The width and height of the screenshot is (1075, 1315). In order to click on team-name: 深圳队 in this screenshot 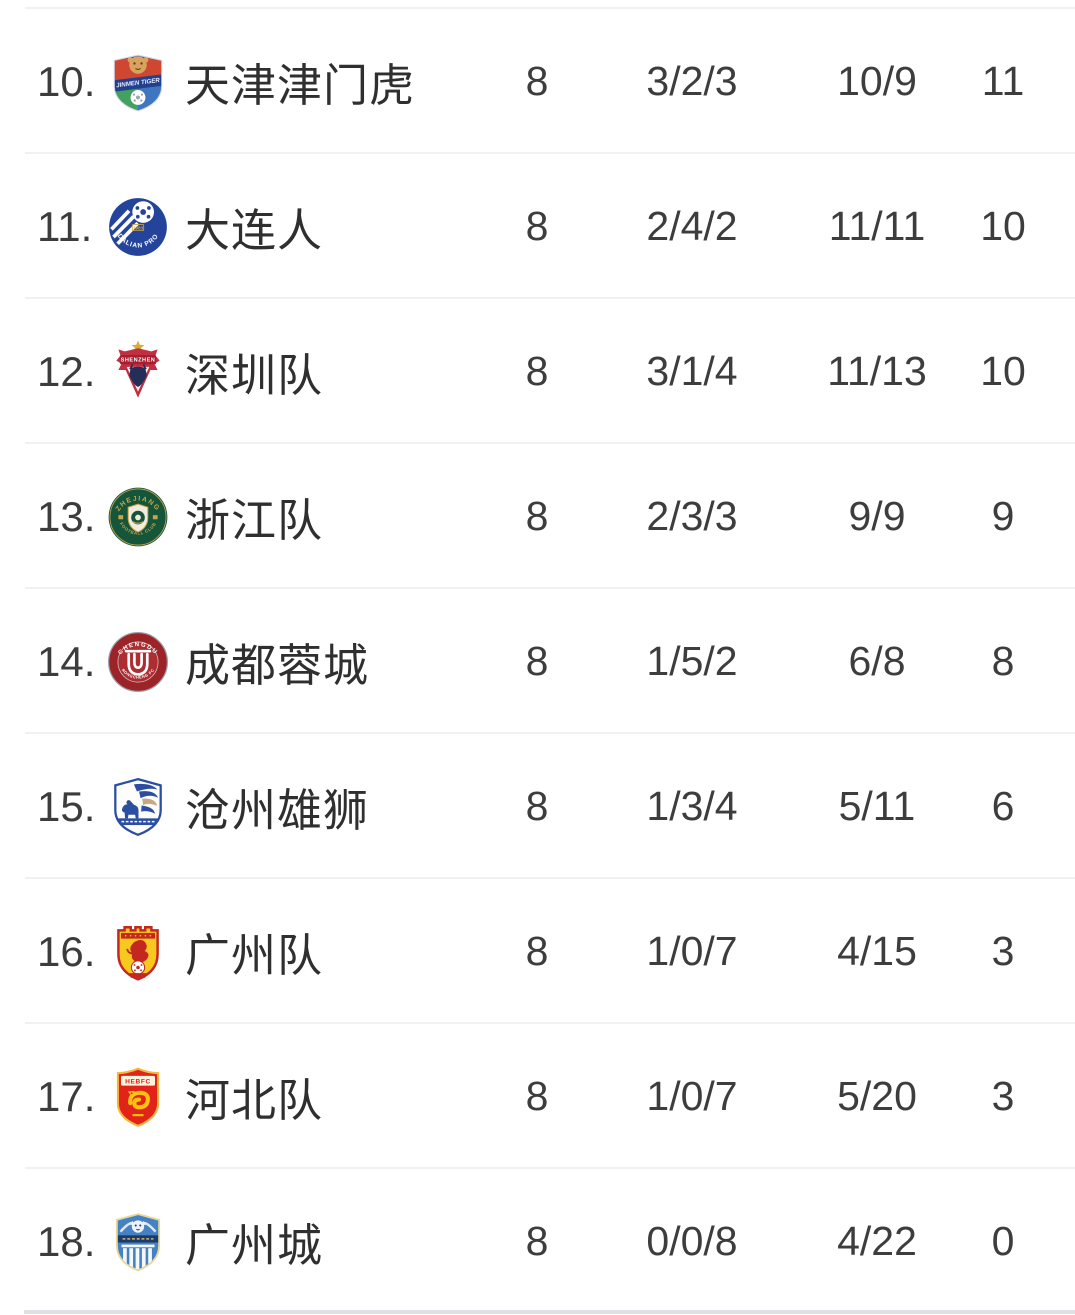, I will do `click(254, 375)`.